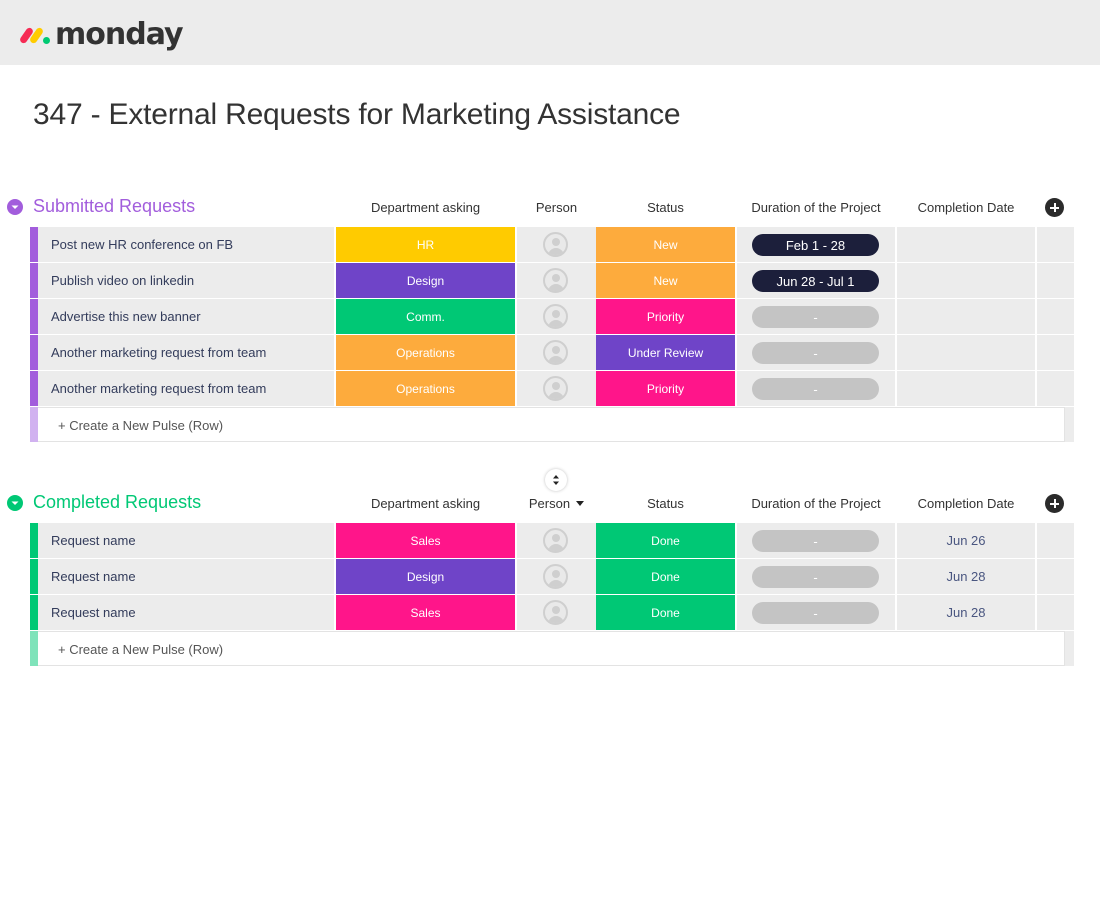 Image resolution: width=1100 pixels, height=915 pixels. I want to click on completion-date-cell: Jun 26, so click(966, 540).